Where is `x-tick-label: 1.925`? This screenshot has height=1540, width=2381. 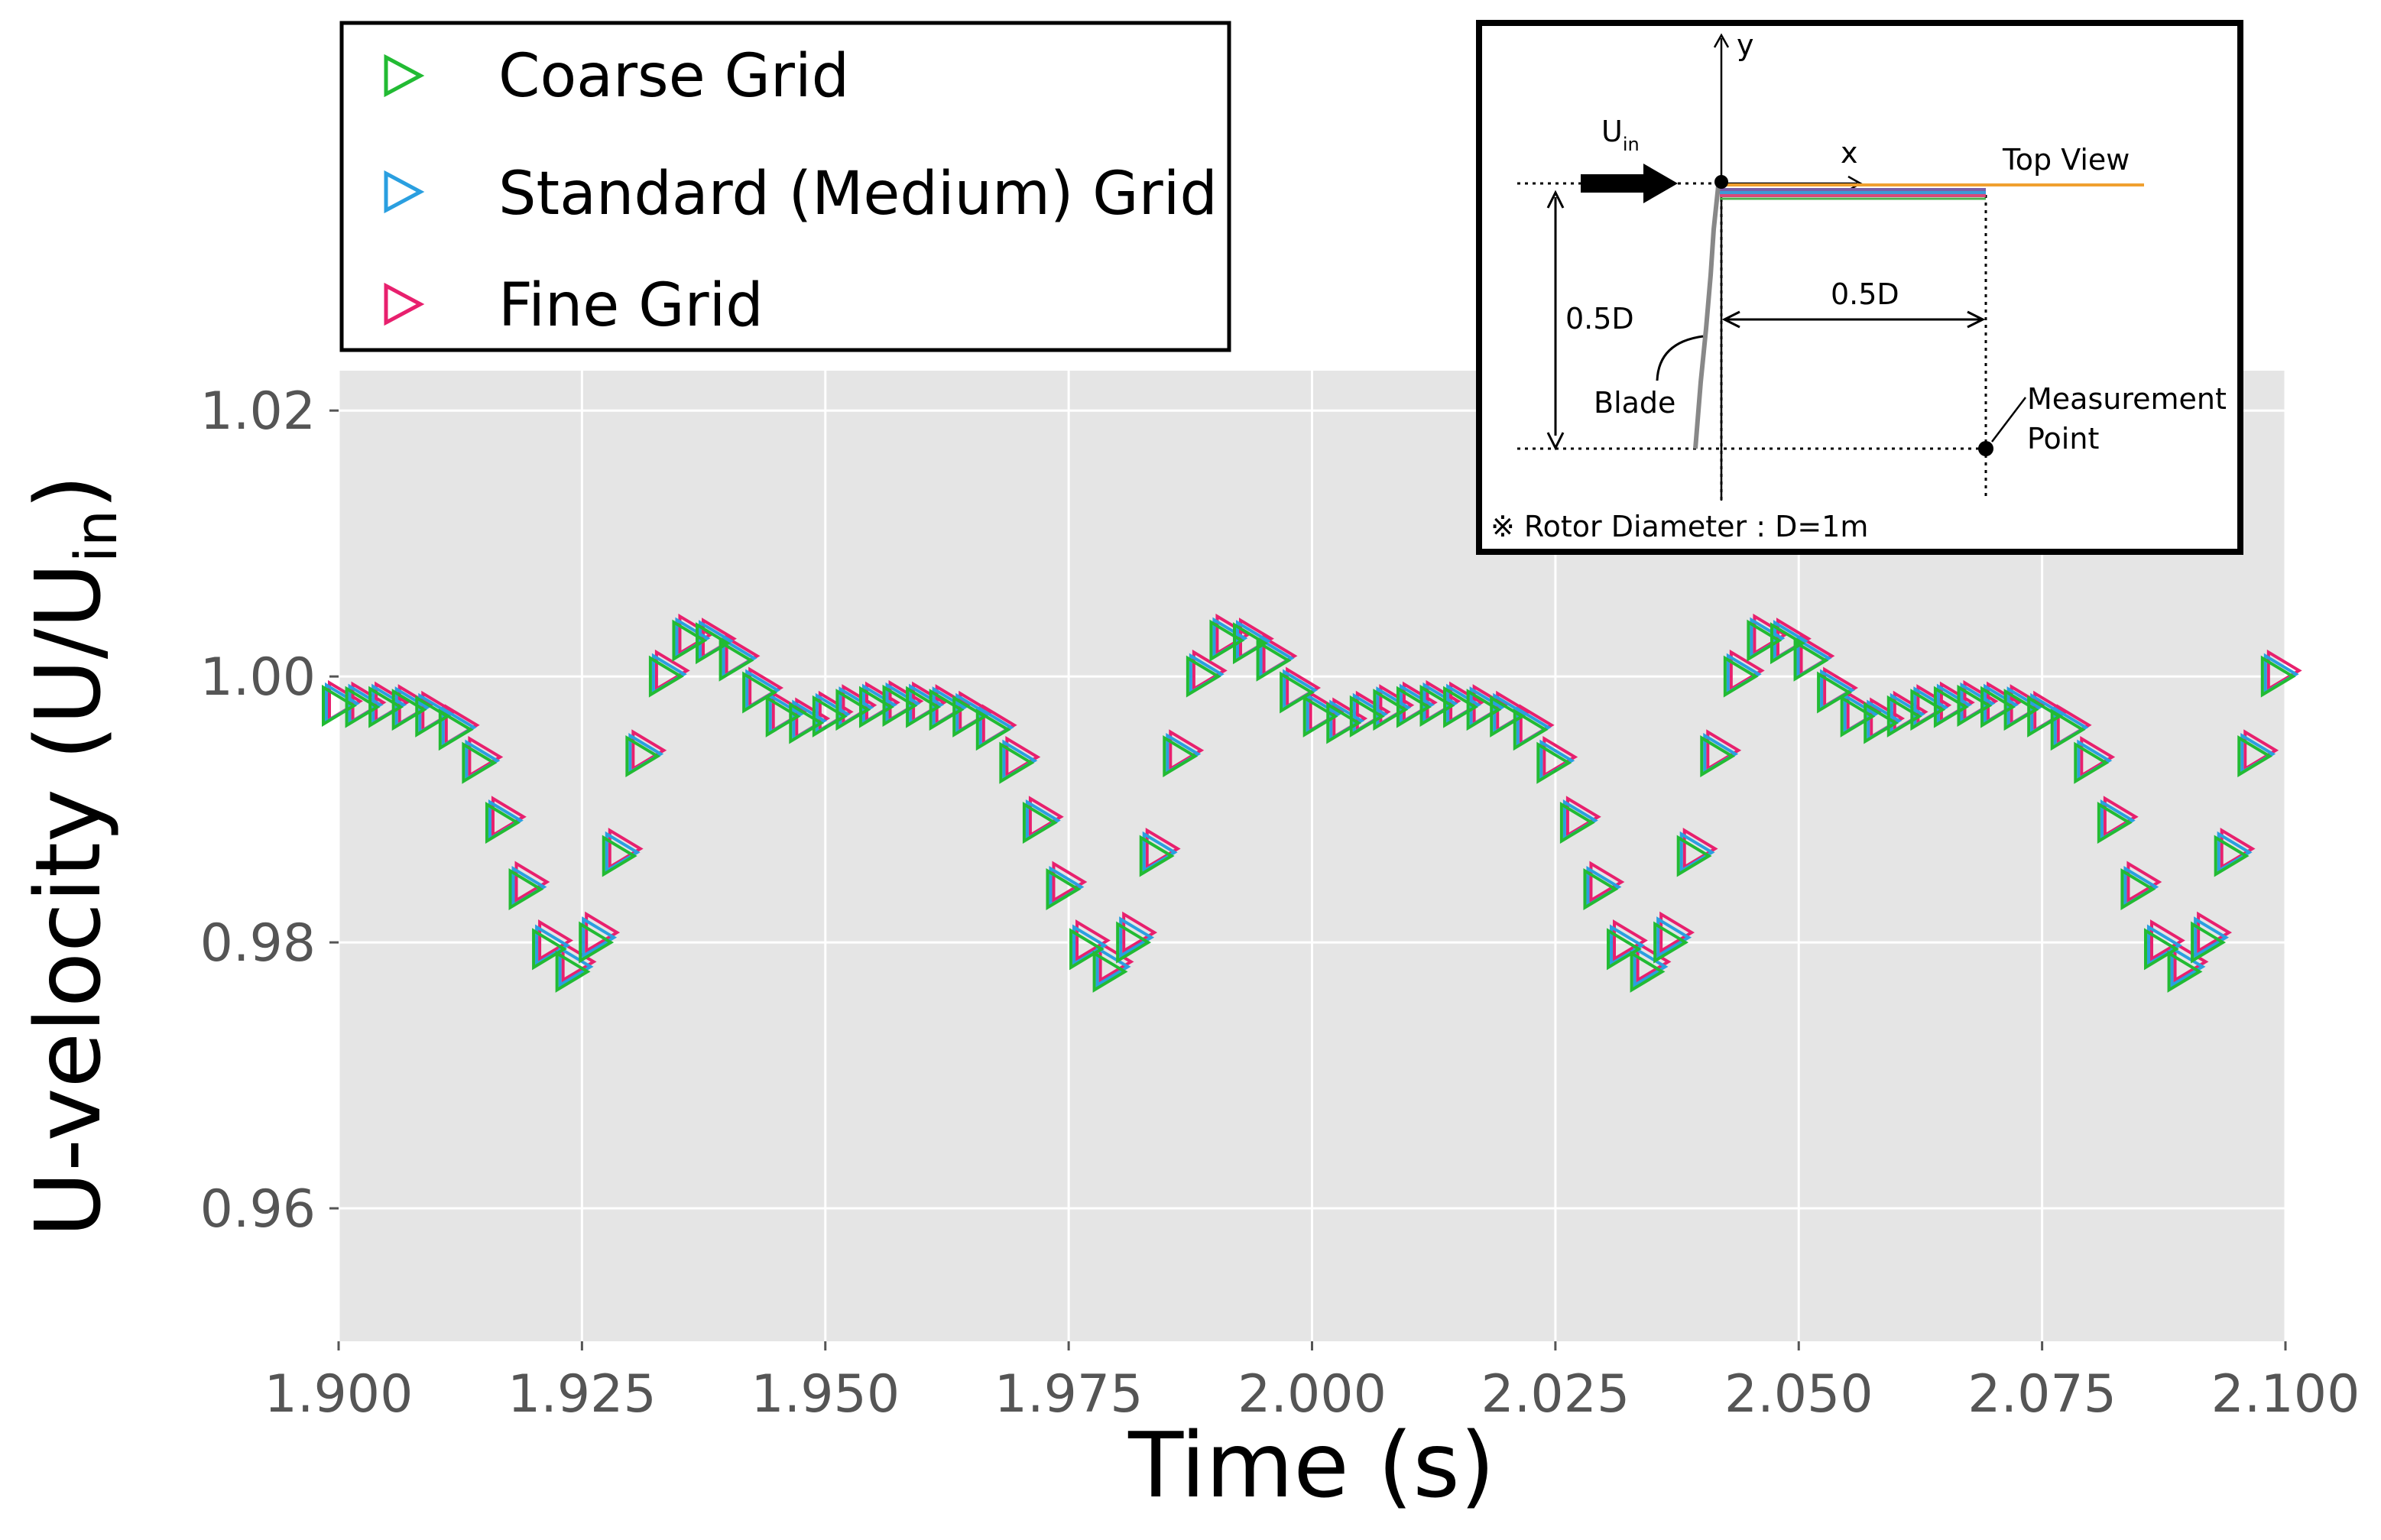 x-tick-label: 1.925 is located at coordinates (582, 1394).